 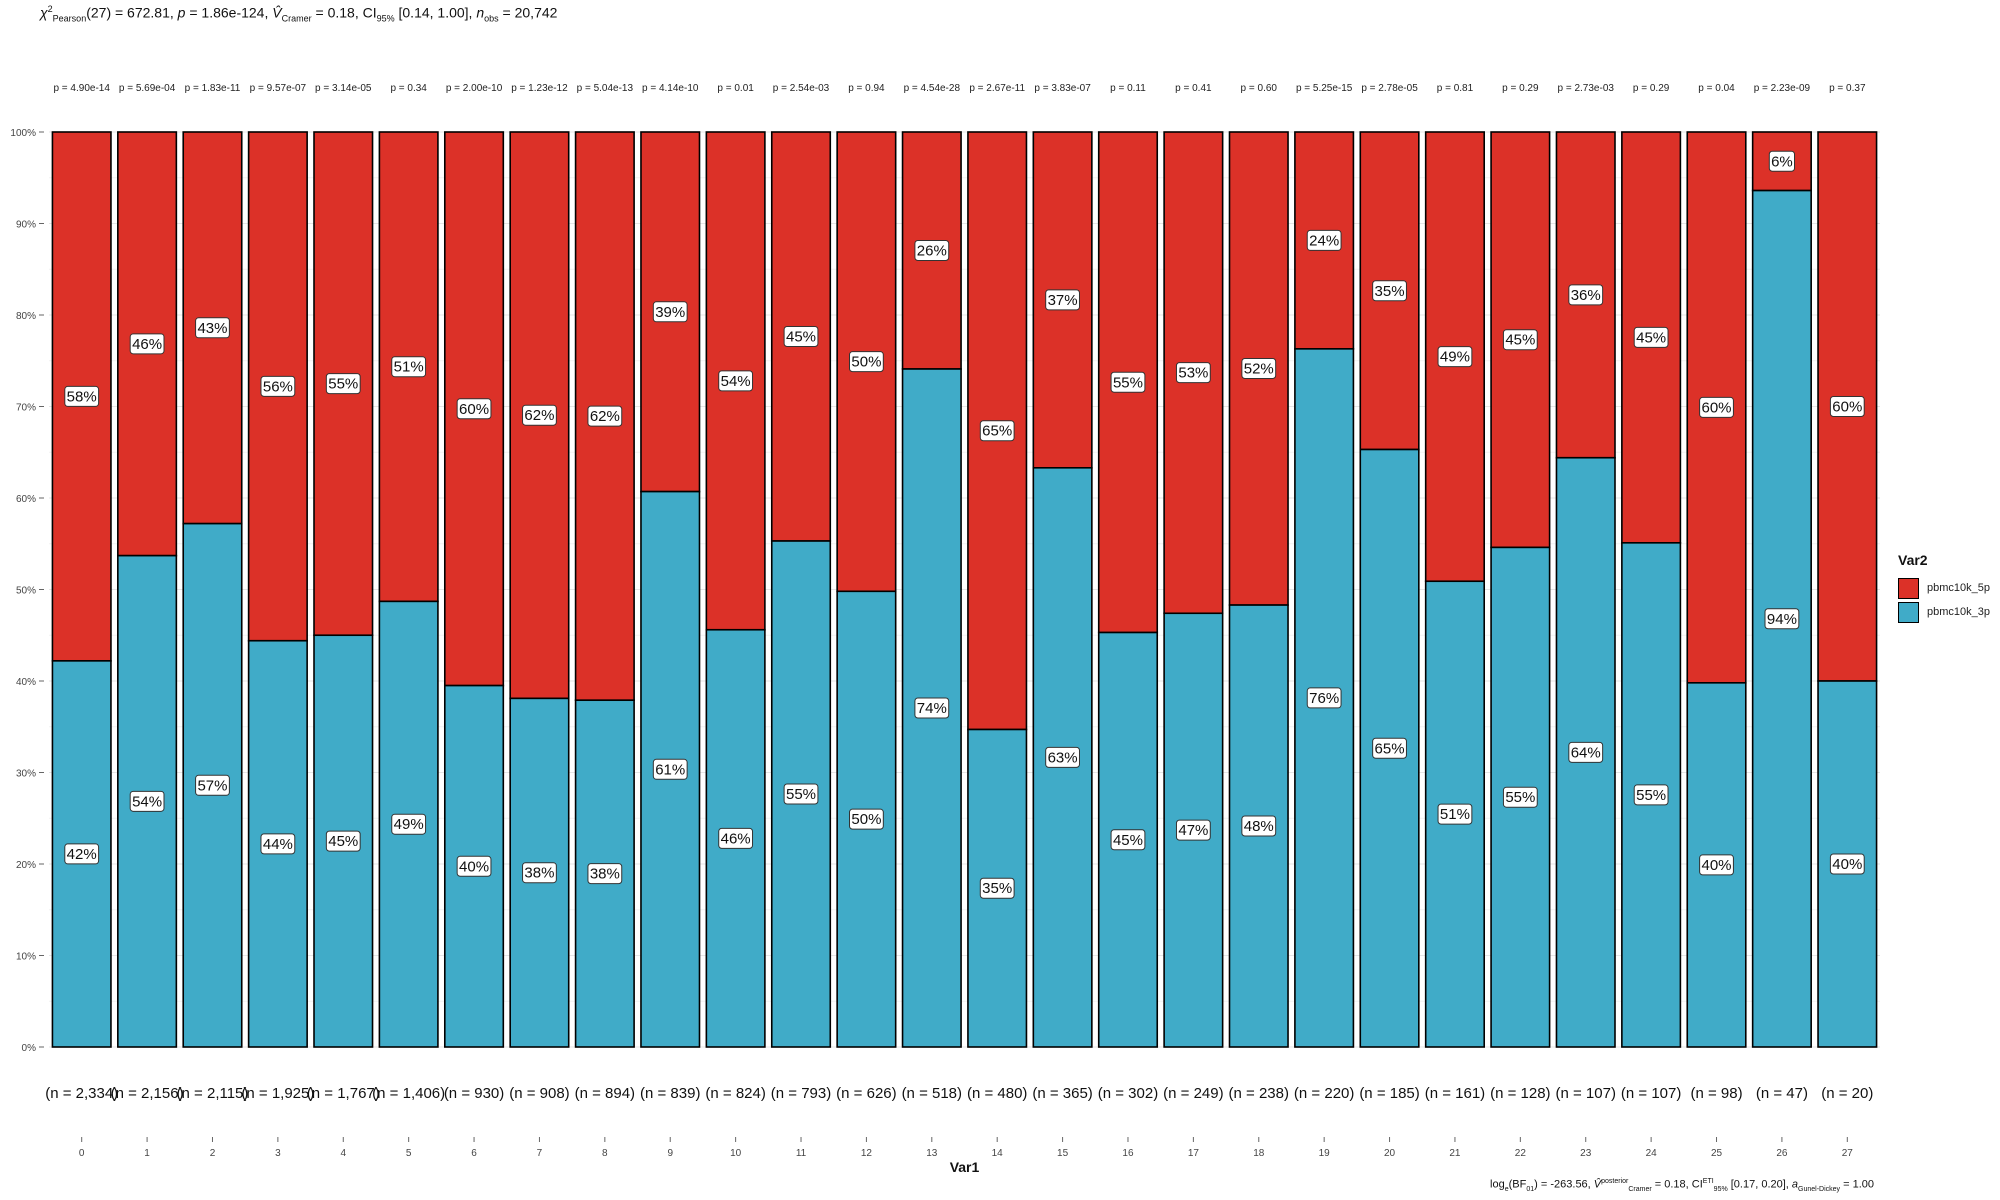 What do you see at coordinates (1455, 1153) in the screenshot?
I see `x-tick-label: 21` at bounding box center [1455, 1153].